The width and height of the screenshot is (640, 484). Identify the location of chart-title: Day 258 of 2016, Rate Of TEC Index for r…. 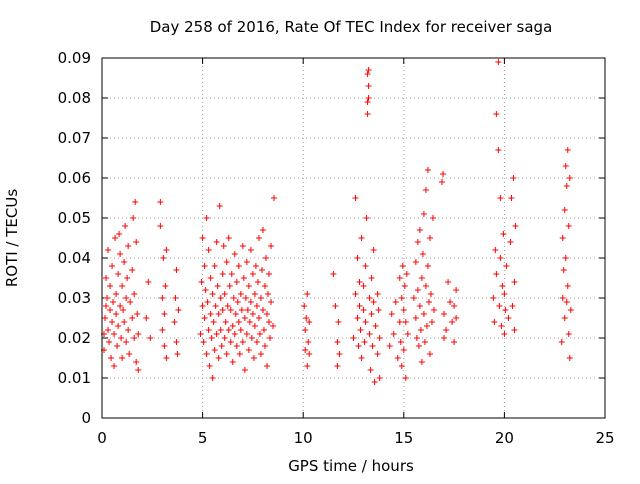
(351, 27).